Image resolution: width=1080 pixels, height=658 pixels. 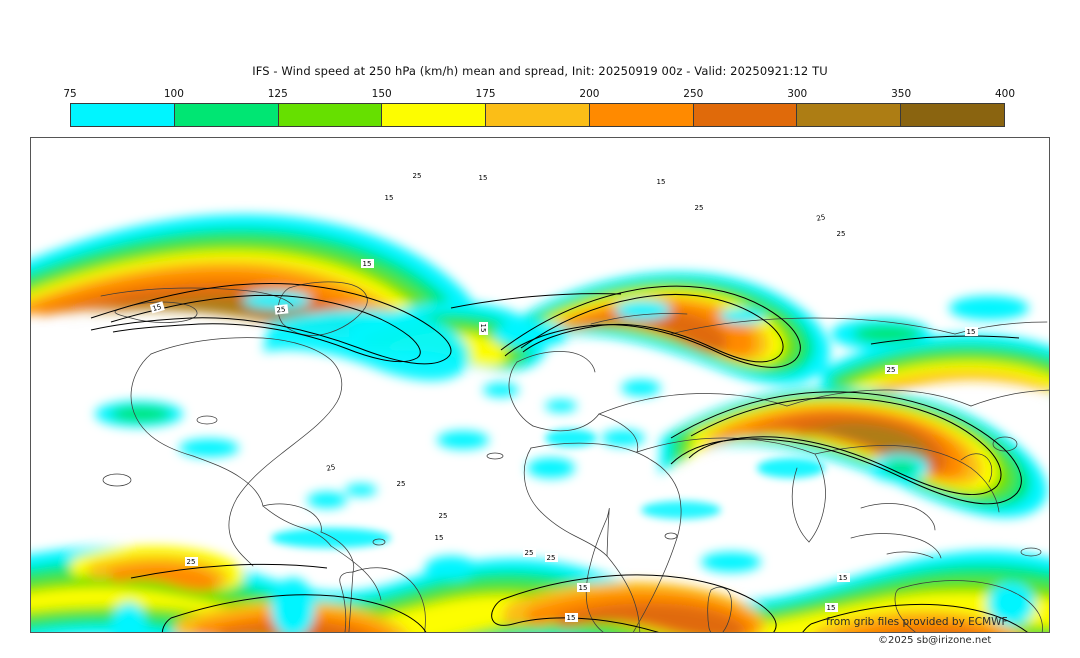 I want to click on colorbar-tick-350: 350, so click(x=901, y=94).